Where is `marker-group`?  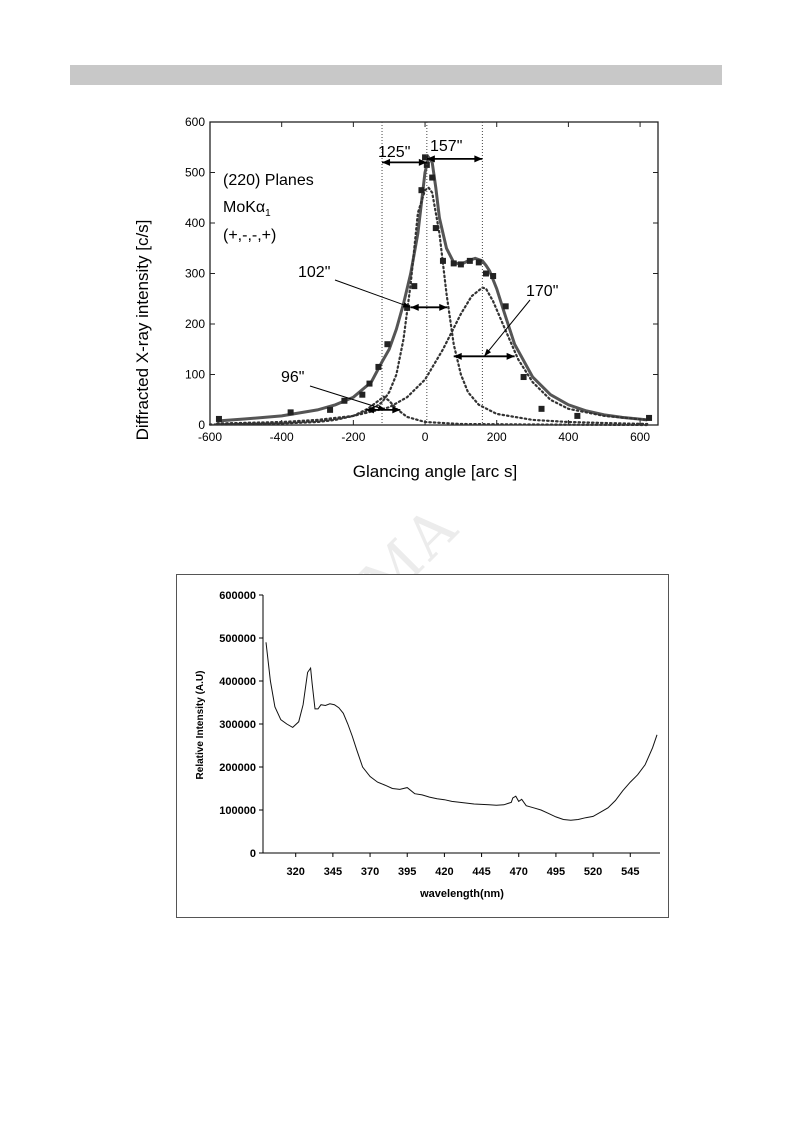
marker-group is located at coordinates (434, 288).